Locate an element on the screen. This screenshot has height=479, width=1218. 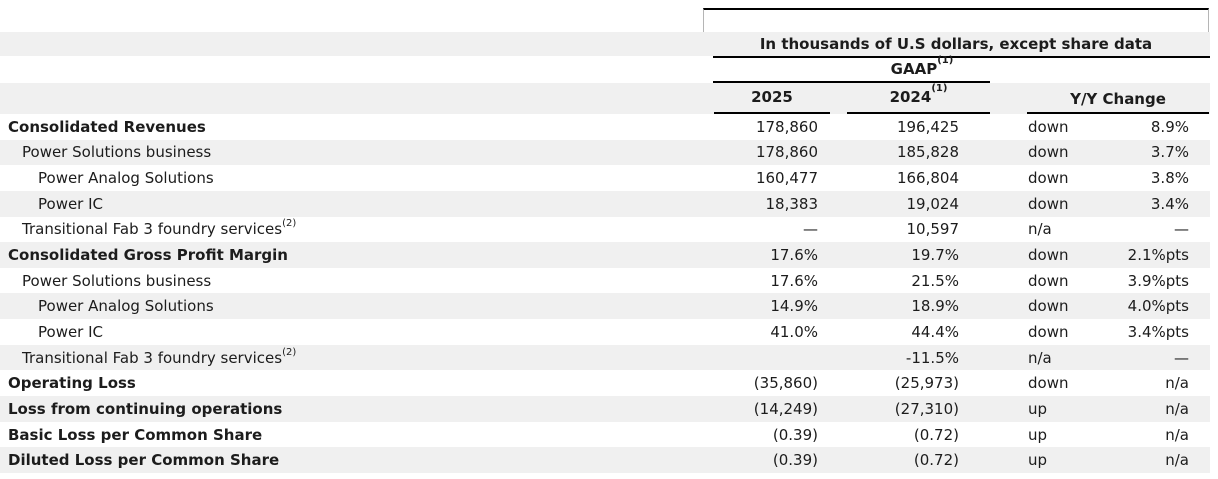
value-2024: 21.5% is located at coordinates (935, 280).